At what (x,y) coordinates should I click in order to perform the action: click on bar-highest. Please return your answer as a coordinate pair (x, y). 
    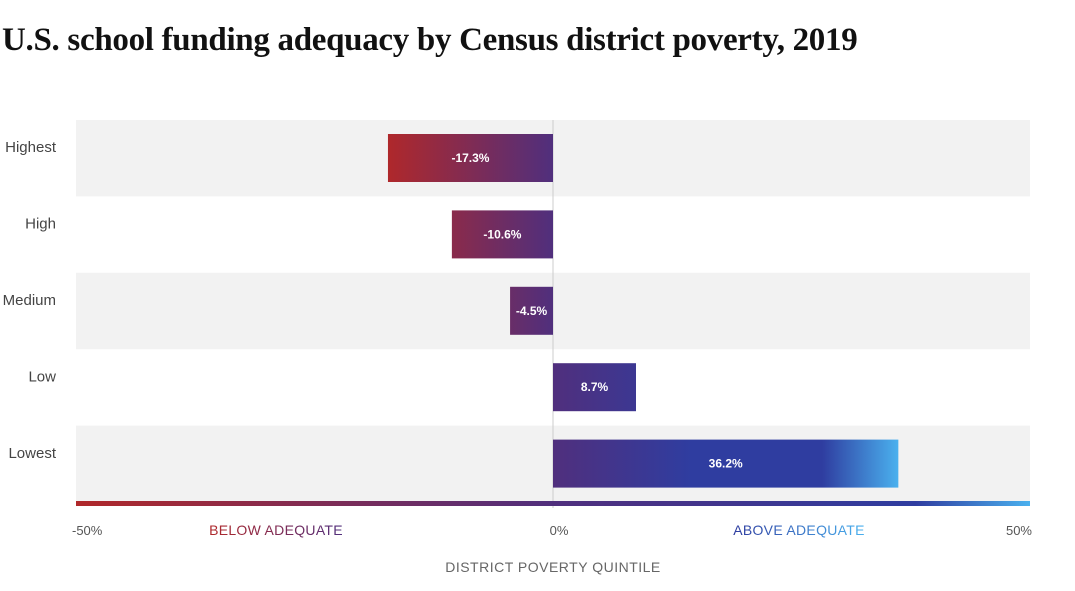
    Looking at the image, I should click on (470, 158).